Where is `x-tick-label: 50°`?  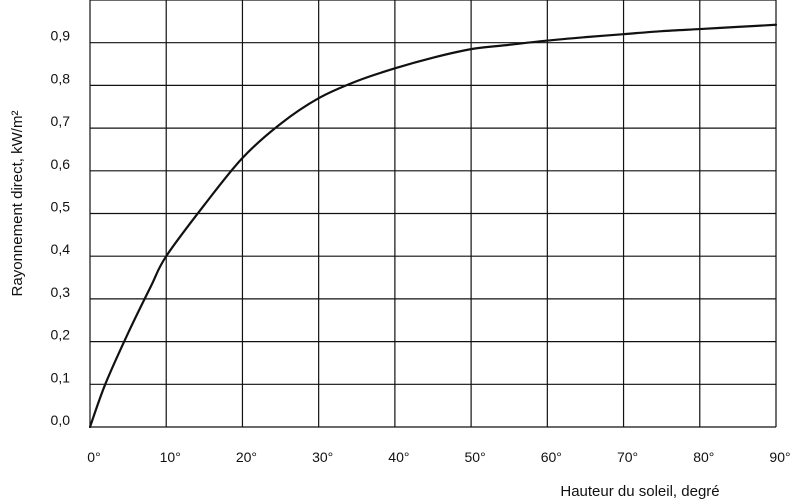 x-tick-label: 50° is located at coordinates (475, 457).